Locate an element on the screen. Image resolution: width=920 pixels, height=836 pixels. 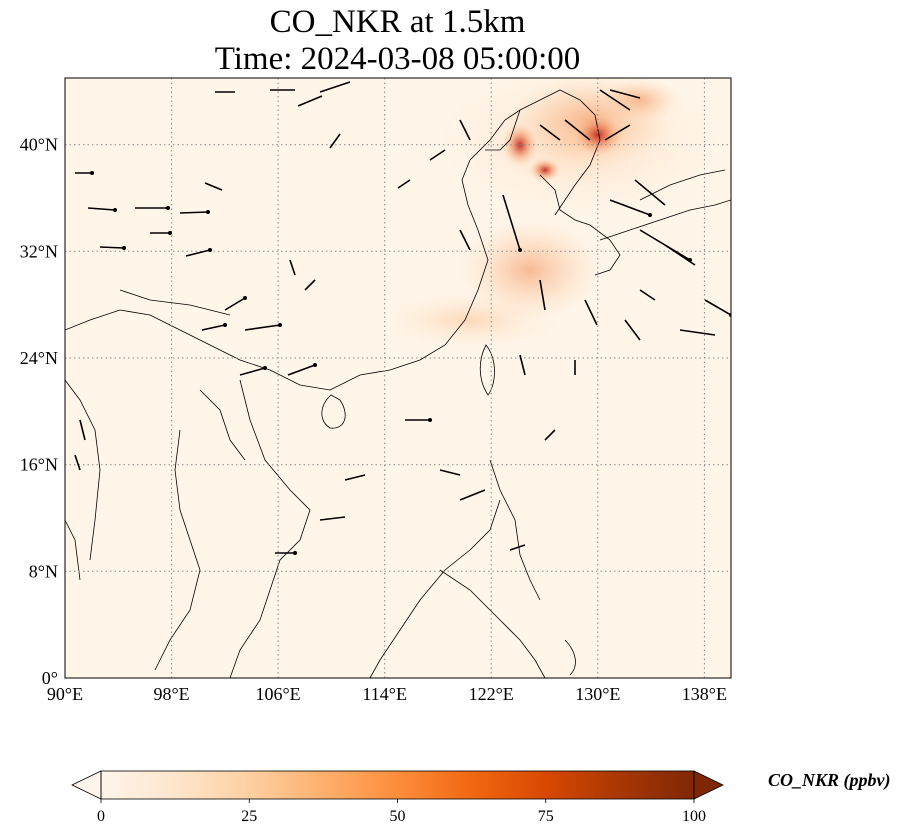
colorbar-gradient is located at coordinates (397, 785).